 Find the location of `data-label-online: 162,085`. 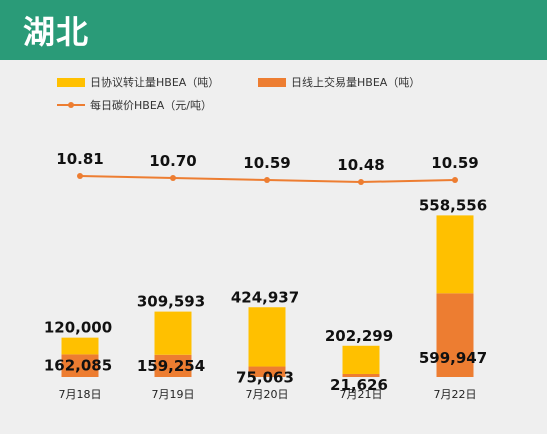

data-label-online: 162,085 is located at coordinates (78, 365).